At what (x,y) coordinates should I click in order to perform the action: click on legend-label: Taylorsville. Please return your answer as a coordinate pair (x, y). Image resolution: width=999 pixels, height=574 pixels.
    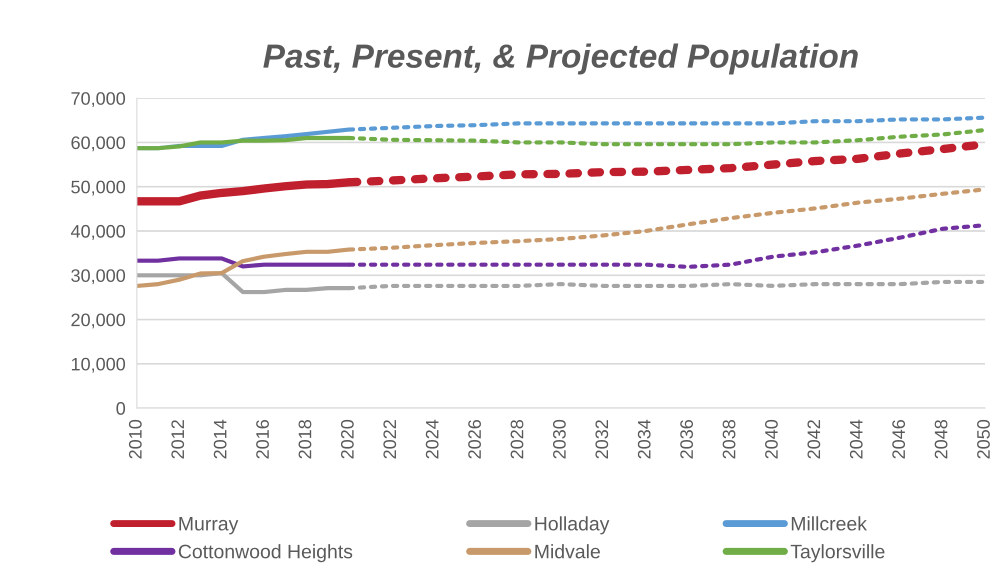
    Looking at the image, I should click on (837, 553).